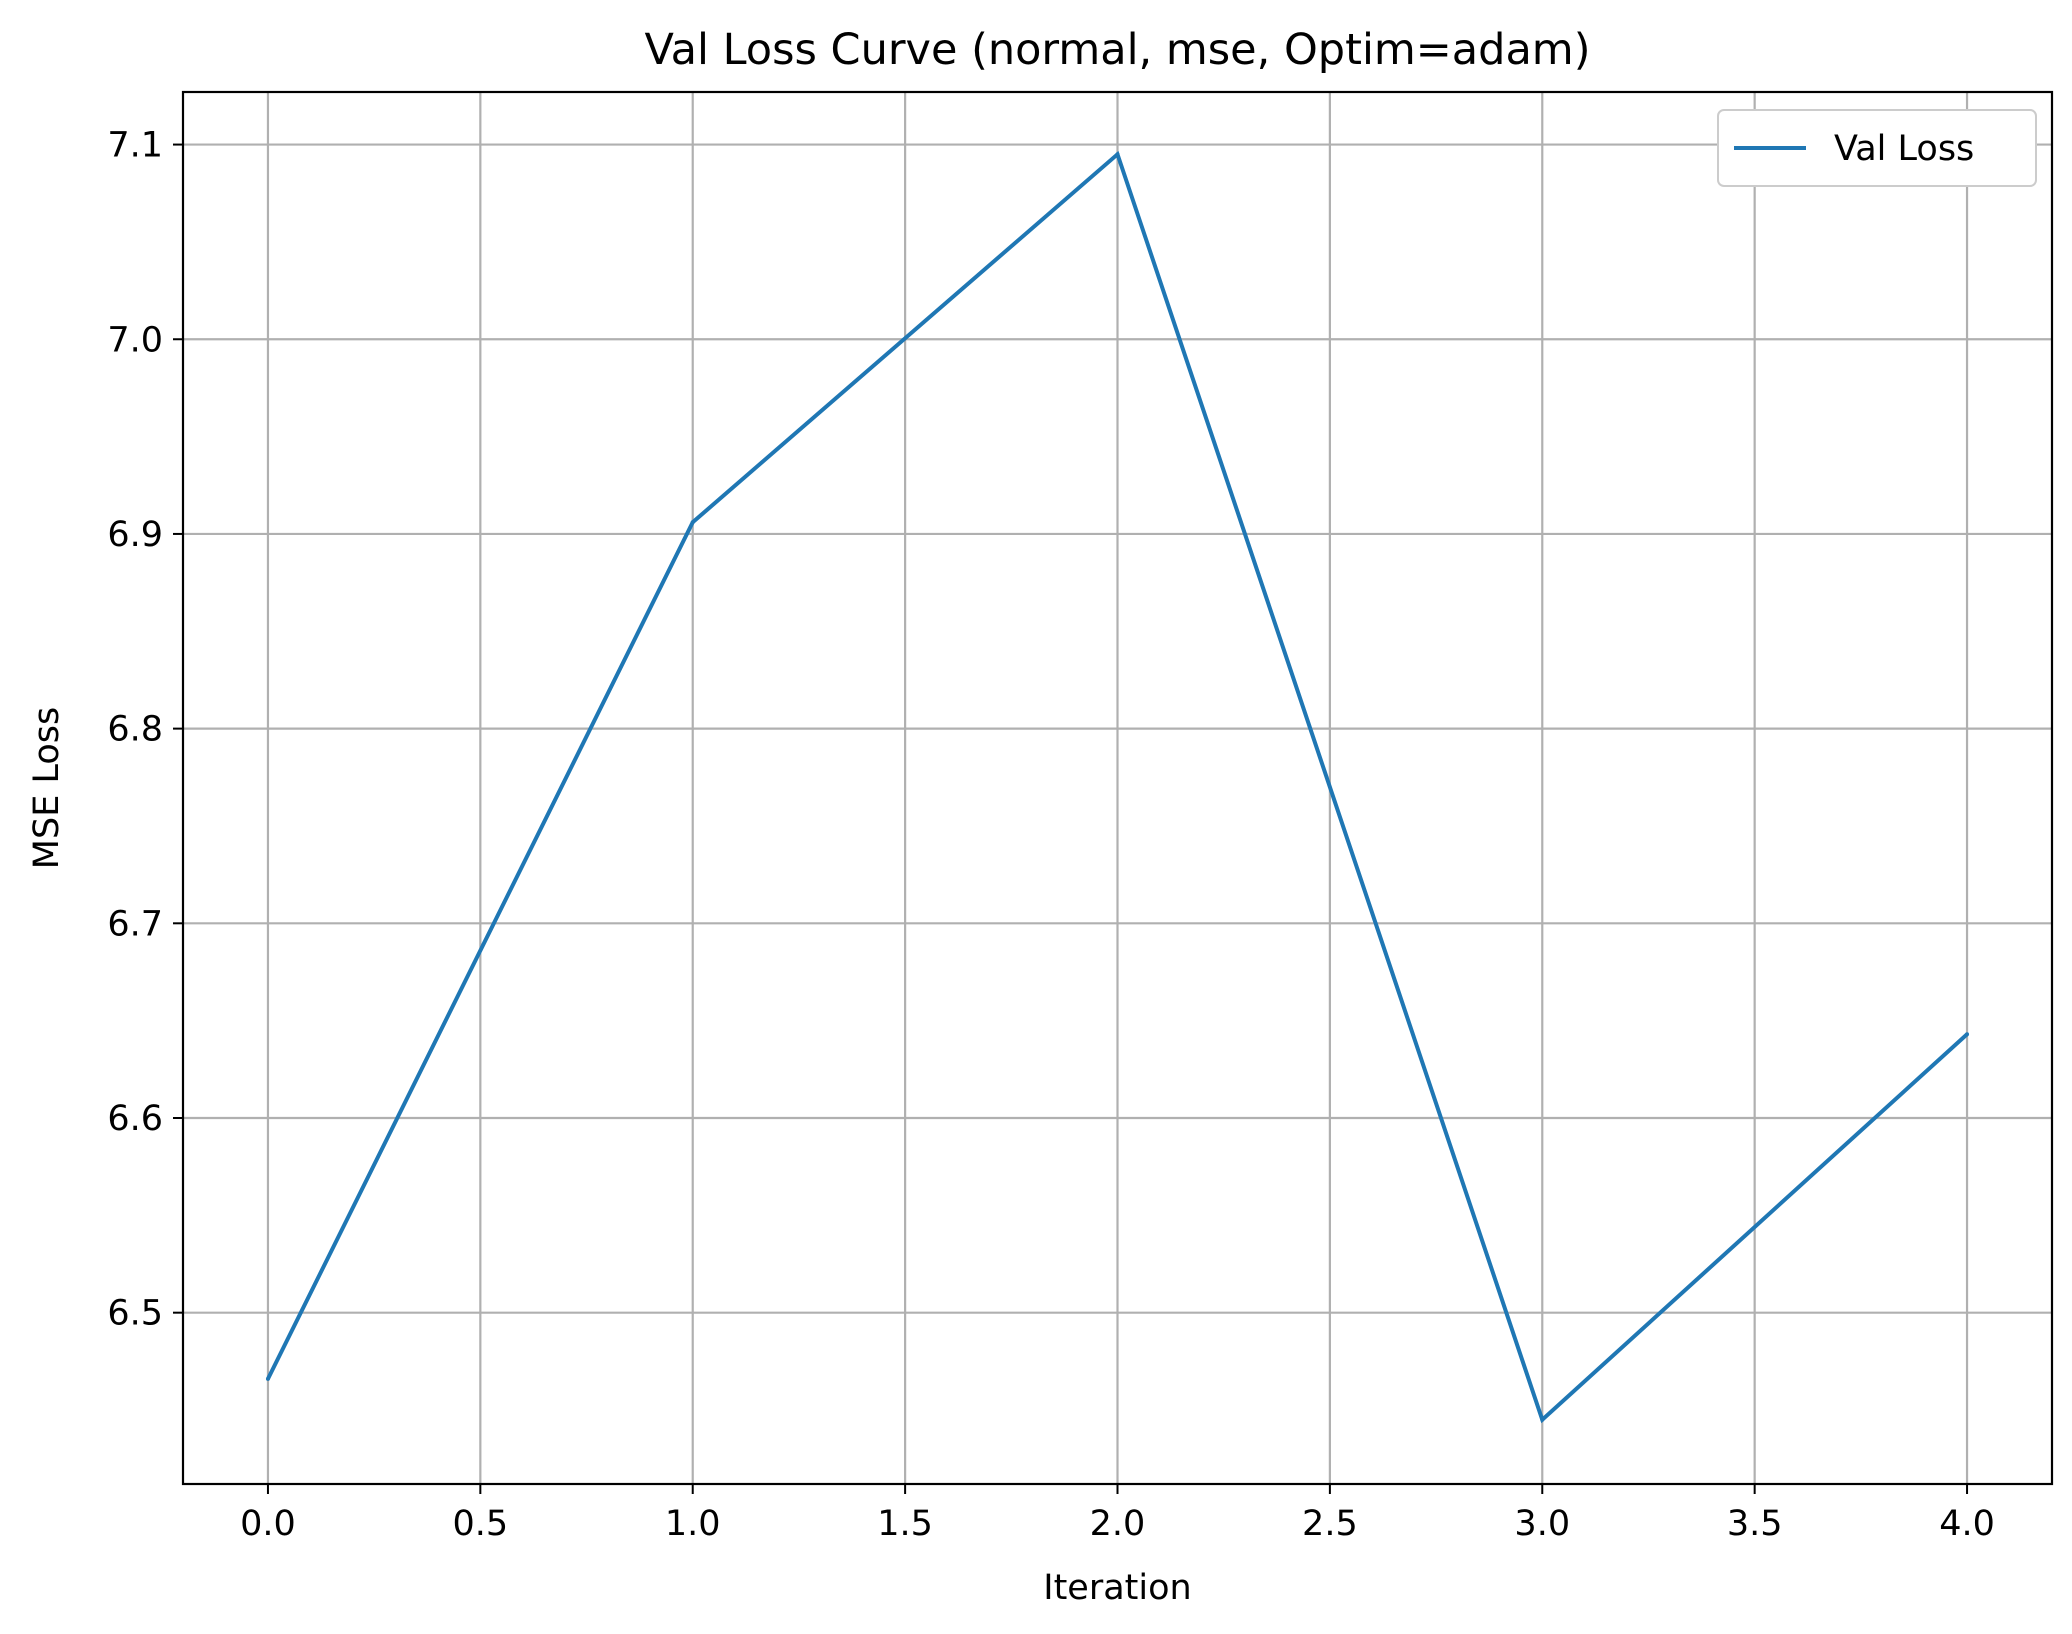 The height and width of the screenshot is (1634, 2072). What do you see at coordinates (693, 1524) in the screenshot?
I see `x-tick-label: 1.0` at bounding box center [693, 1524].